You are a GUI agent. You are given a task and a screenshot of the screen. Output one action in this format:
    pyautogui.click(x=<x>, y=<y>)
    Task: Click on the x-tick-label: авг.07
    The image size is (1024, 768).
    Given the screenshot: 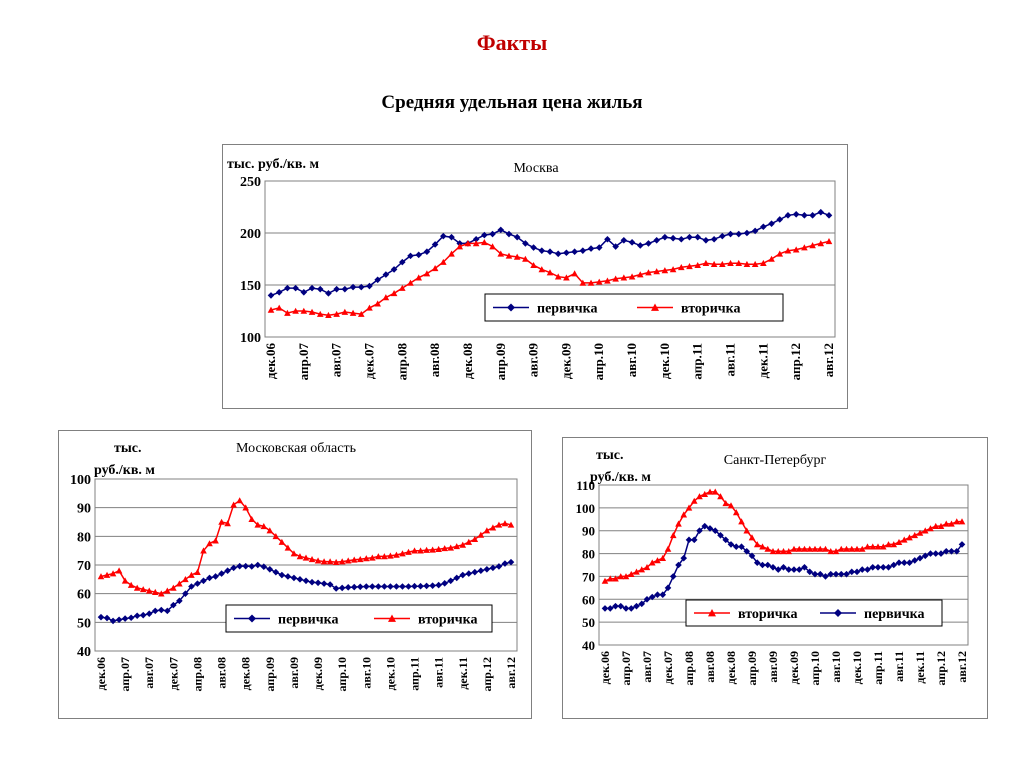 What is the action you would take?
    pyautogui.click(x=647, y=667)
    